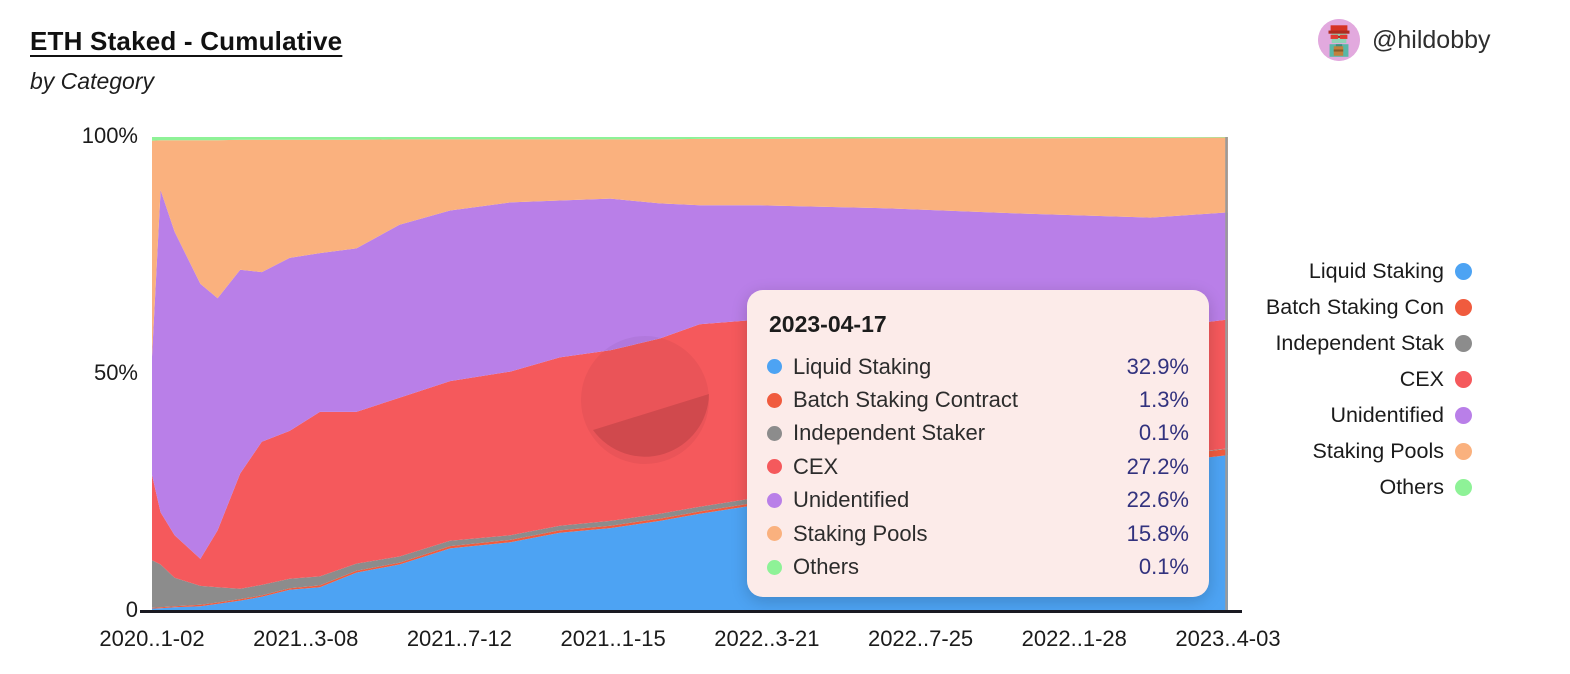 The width and height of the screenshot is (1570, 674). I want to click on series-value: 32.9%, so click(1157, 366).